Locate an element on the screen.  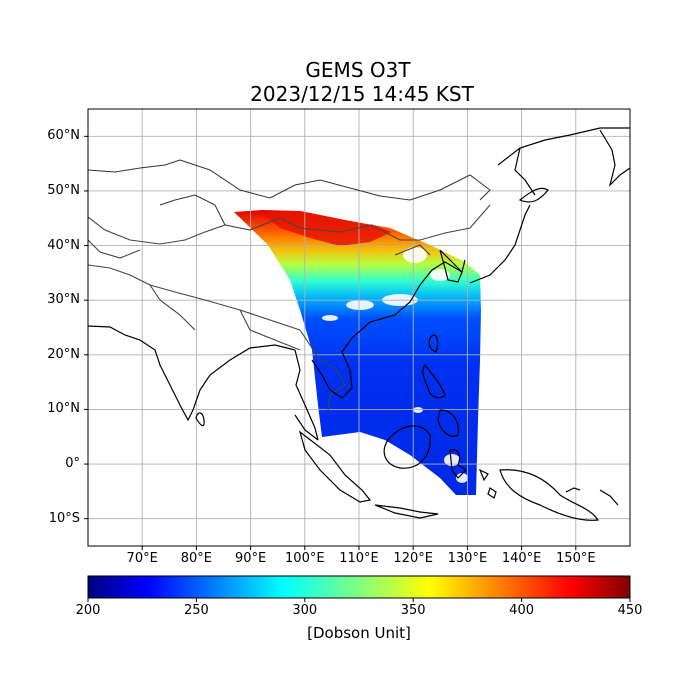
colorbar-tick-label: 350 is located at coordinates (413, 610).